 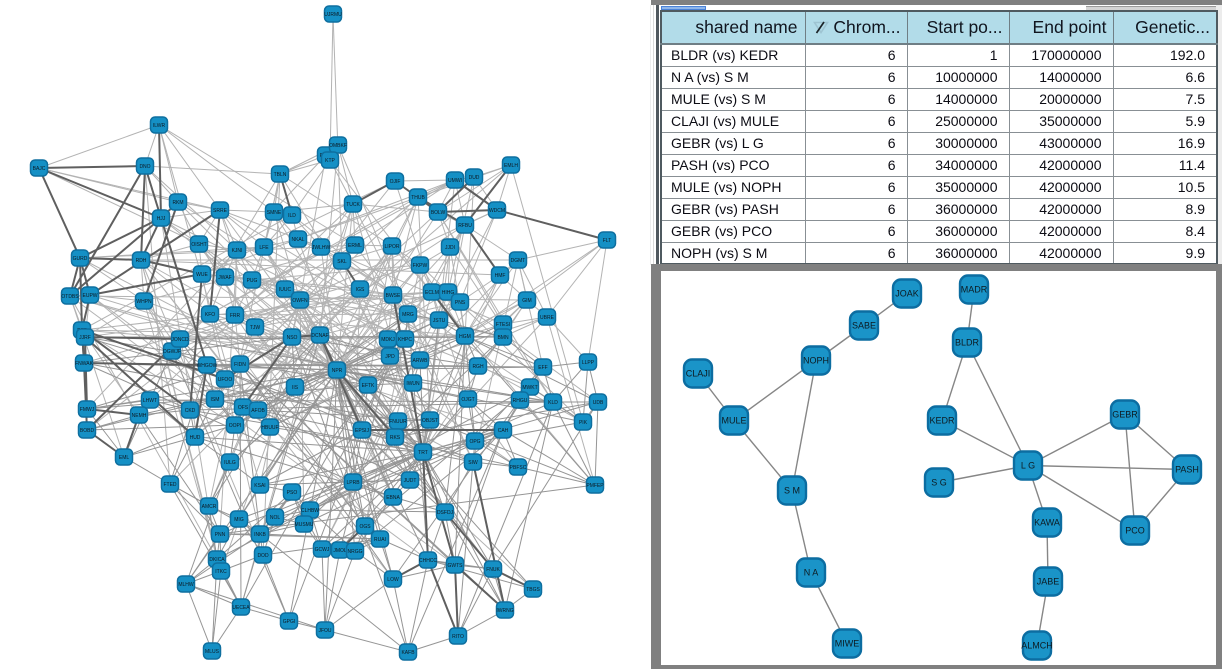 I want to click on svg-text: IWRNG, so click(x=504, y=611).